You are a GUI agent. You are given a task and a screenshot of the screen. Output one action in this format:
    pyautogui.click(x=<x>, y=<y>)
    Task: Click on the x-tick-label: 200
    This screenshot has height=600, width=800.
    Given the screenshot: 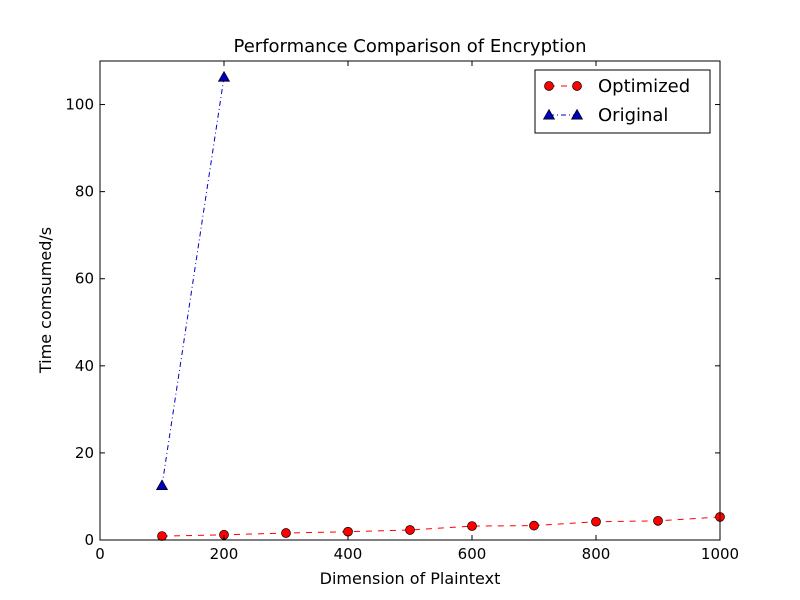 What is the action you would take?
    pyautogui.click(x=224, y=554)
    